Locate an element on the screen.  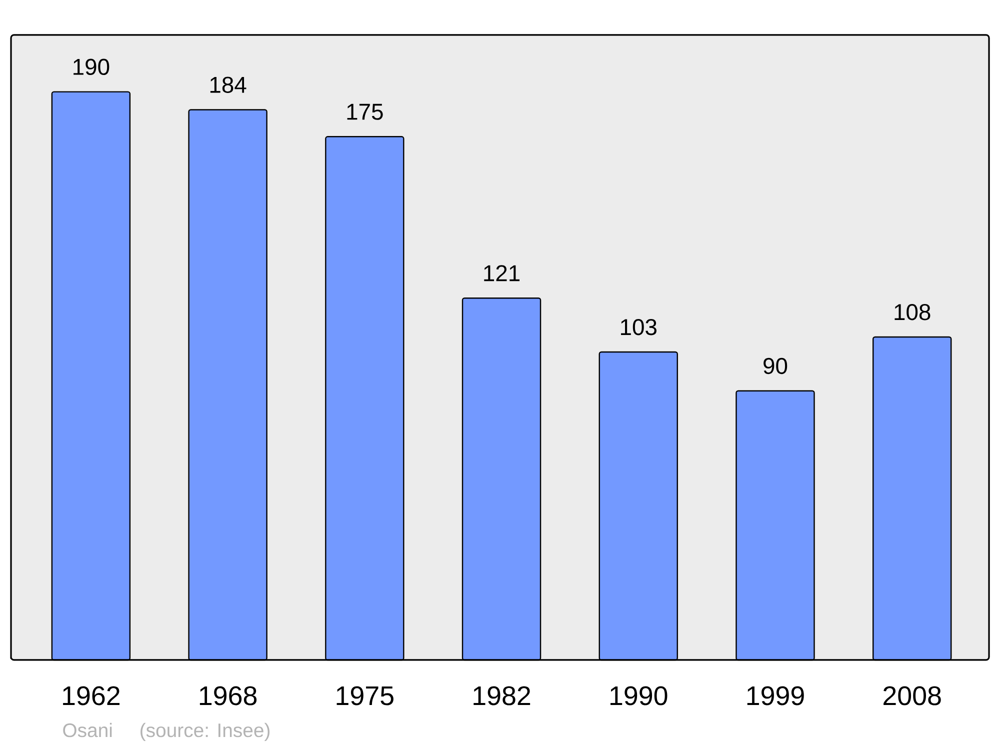
x-tick-label: 1975 is located at coordinates (365, 696).